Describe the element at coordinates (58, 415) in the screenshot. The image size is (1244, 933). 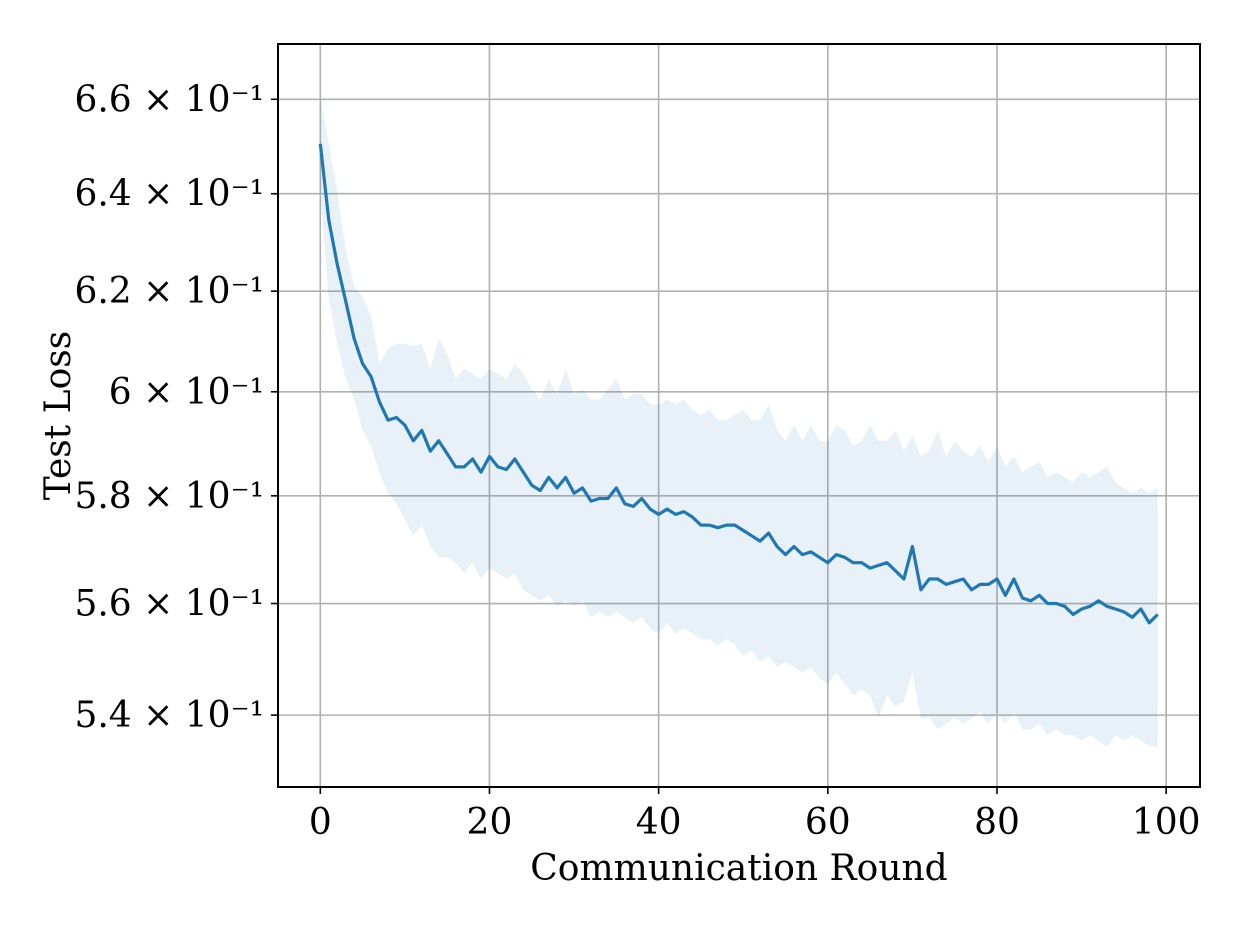
I see `y-axis-label: Test Loss` at that location.